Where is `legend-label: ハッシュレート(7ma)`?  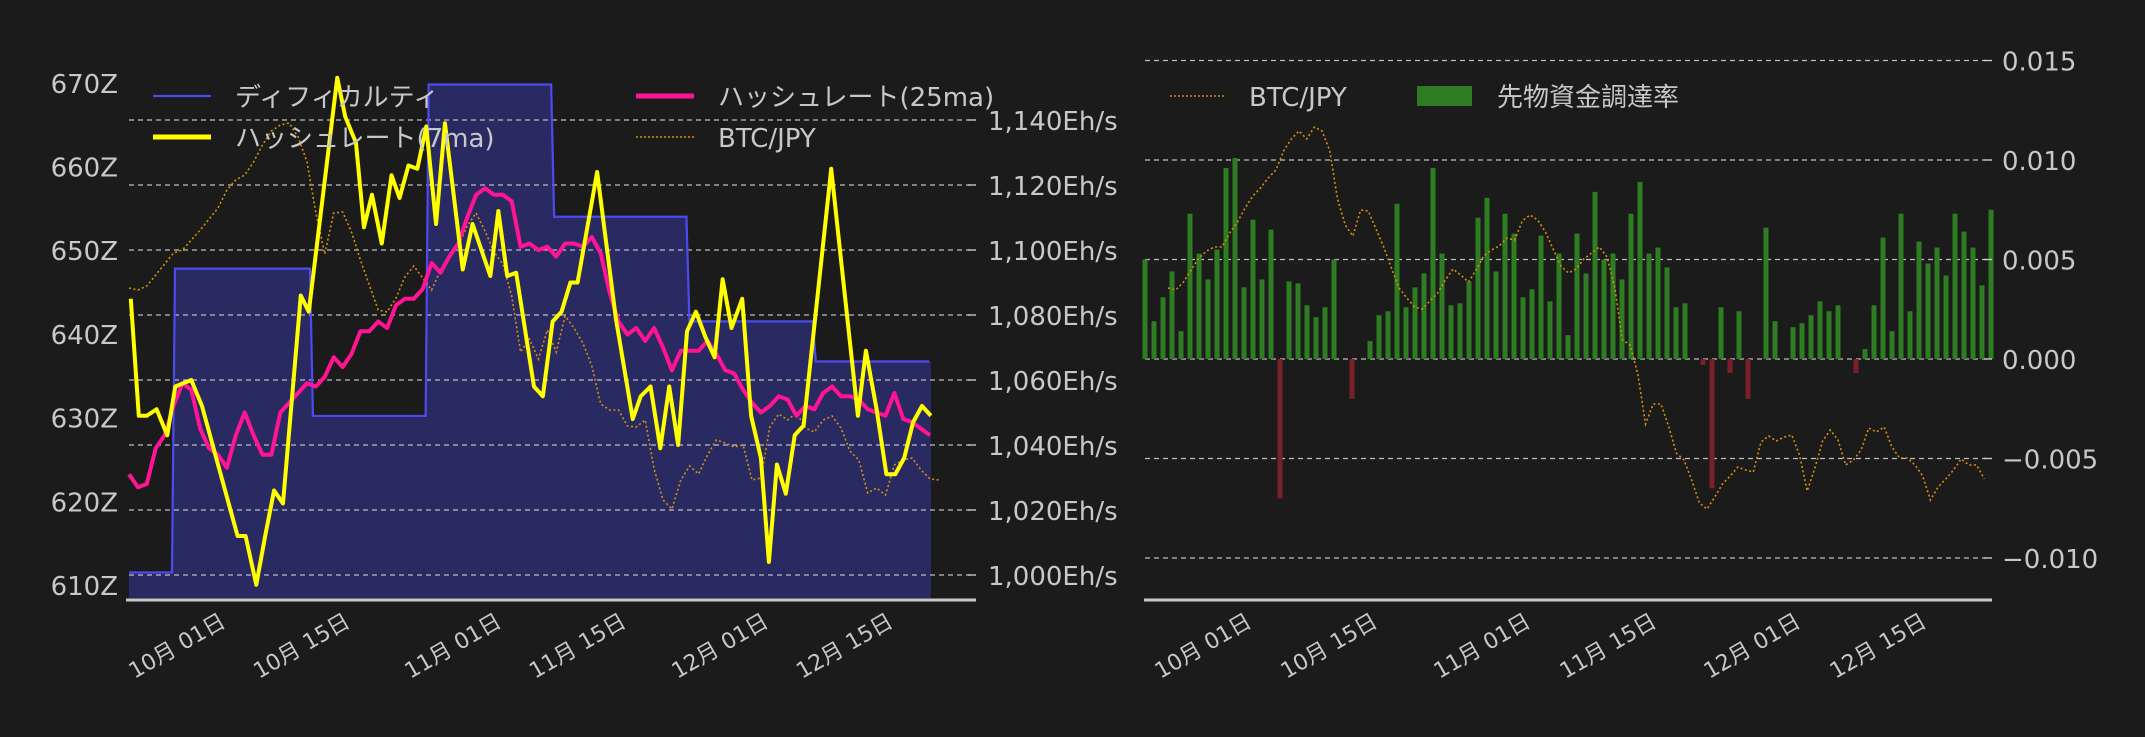
legend-label: ハッシュレート(7ma) is located at coordinates (365, 139).